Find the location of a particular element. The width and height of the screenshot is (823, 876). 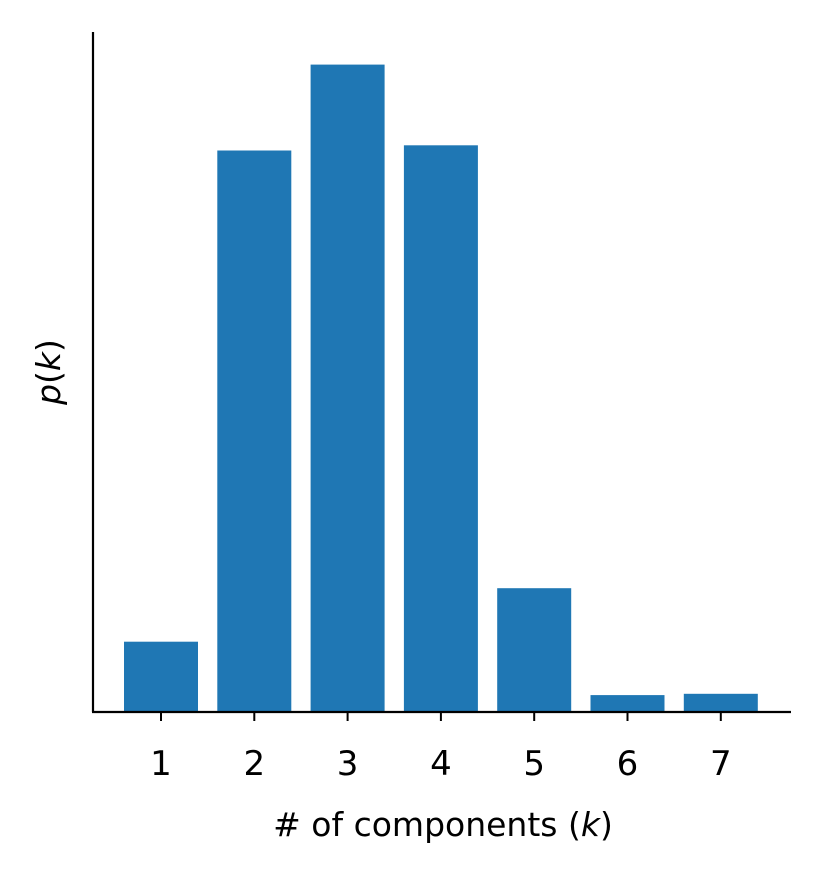

y-axis-label-open: ( is located at coordinates (48, 377).